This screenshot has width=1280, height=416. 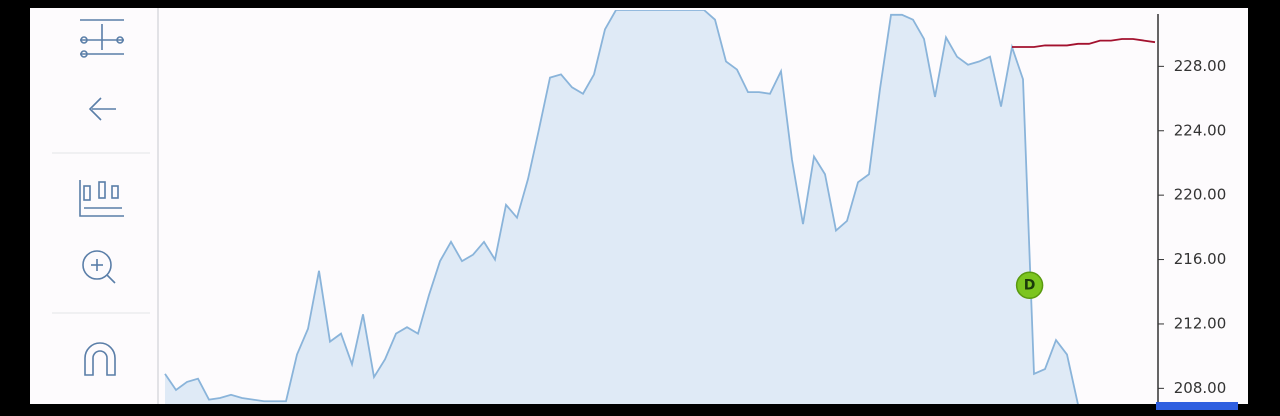 What do you see at coordinates (102, 109) in the screenshot?
I see `back-button` at bounding box center [102, 109].